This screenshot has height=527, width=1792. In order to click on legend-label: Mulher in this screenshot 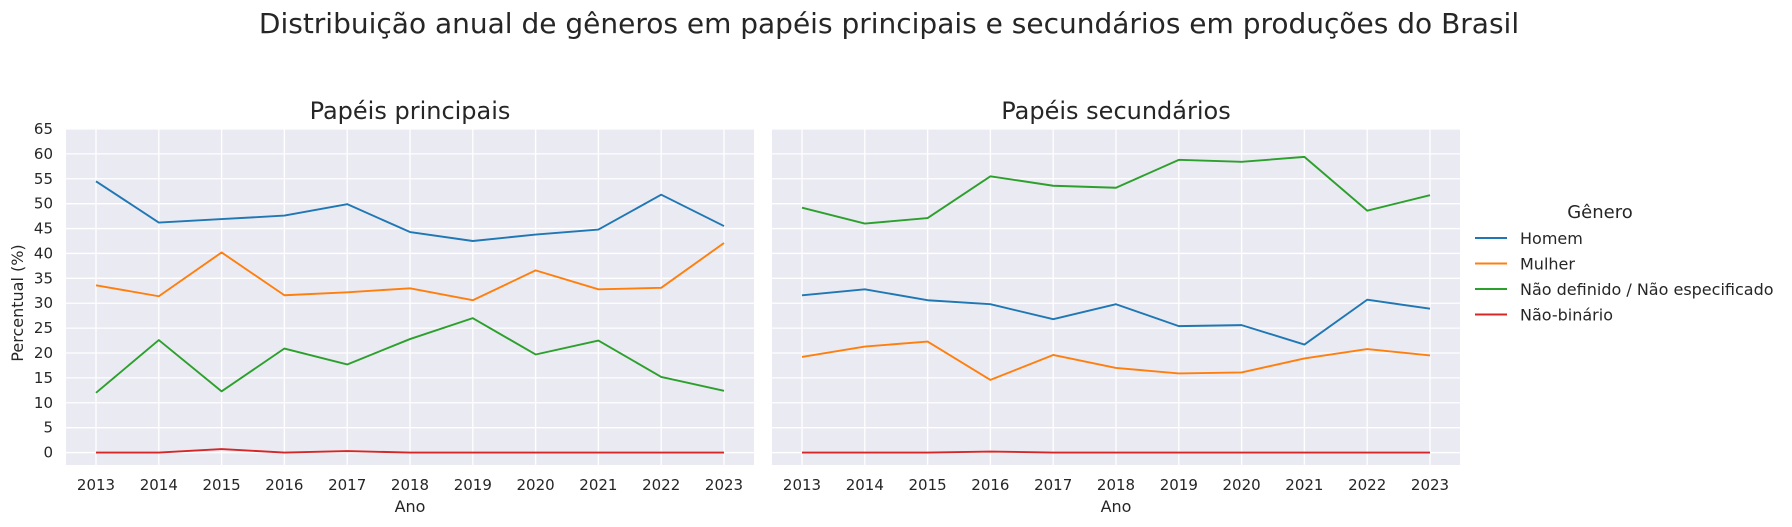, I will do `click(1547, 264)`.